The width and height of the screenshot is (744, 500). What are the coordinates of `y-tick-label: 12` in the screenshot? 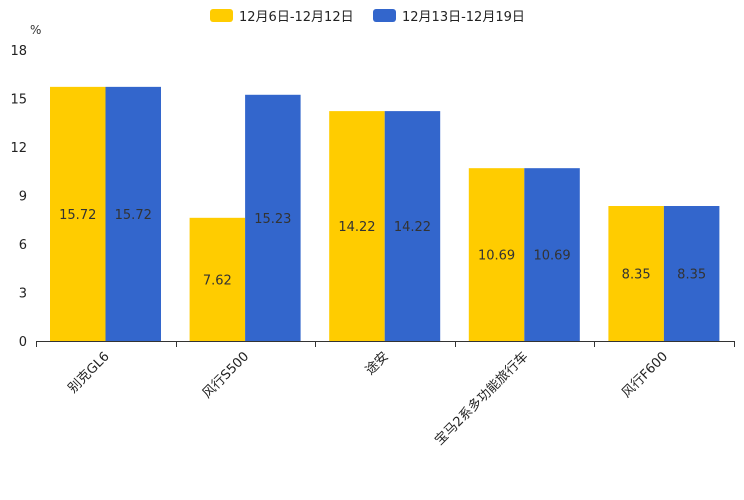 It's located at (18, 148).